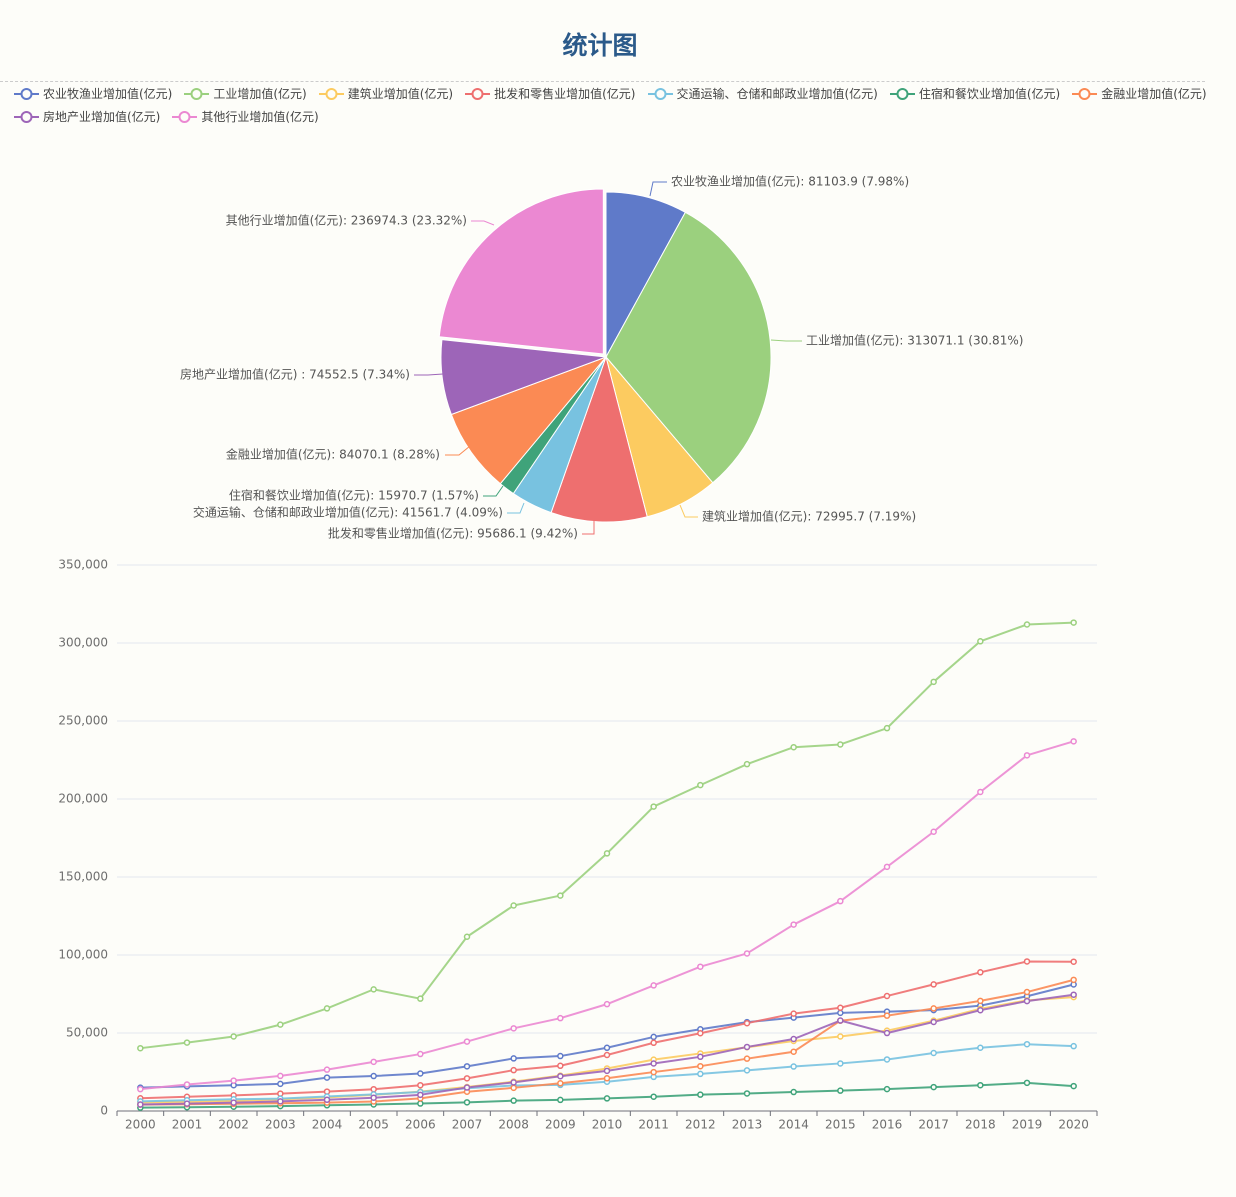 Image resolution: width=1236 pixels, height=1197 pixels. What do you see at coordinates (385, 93) in the screenshot?
I see `legend-item: 建筑业增加值(亿元)` at bounding box center [385, 93].